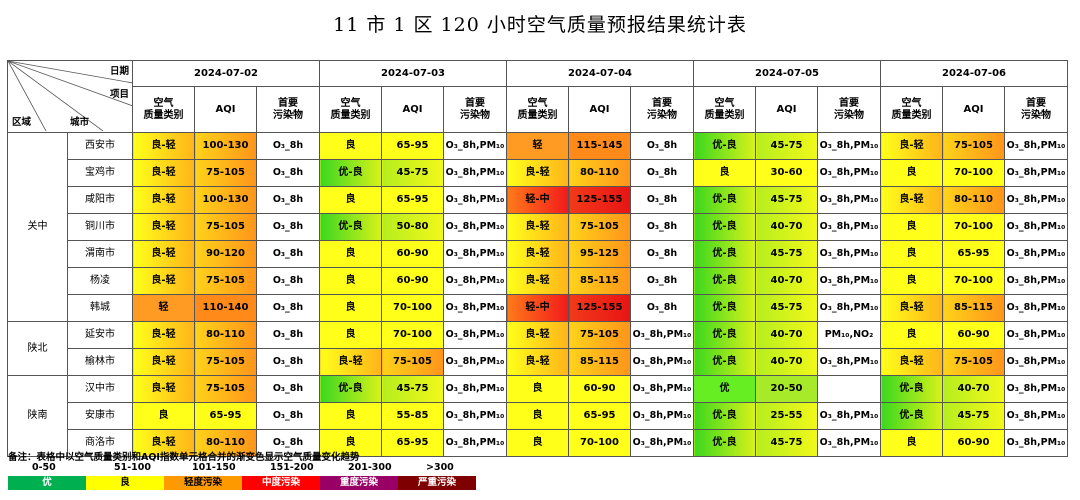 The height and width of the screenshot is (500, 1080). I want to click on date-header: 2024-07-02, so click(226, 73).